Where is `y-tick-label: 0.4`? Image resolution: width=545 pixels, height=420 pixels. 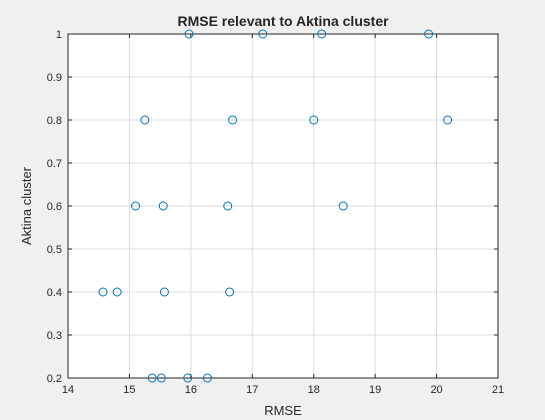
y-tick-label: 0.4 is located at coordinates (54, 293).